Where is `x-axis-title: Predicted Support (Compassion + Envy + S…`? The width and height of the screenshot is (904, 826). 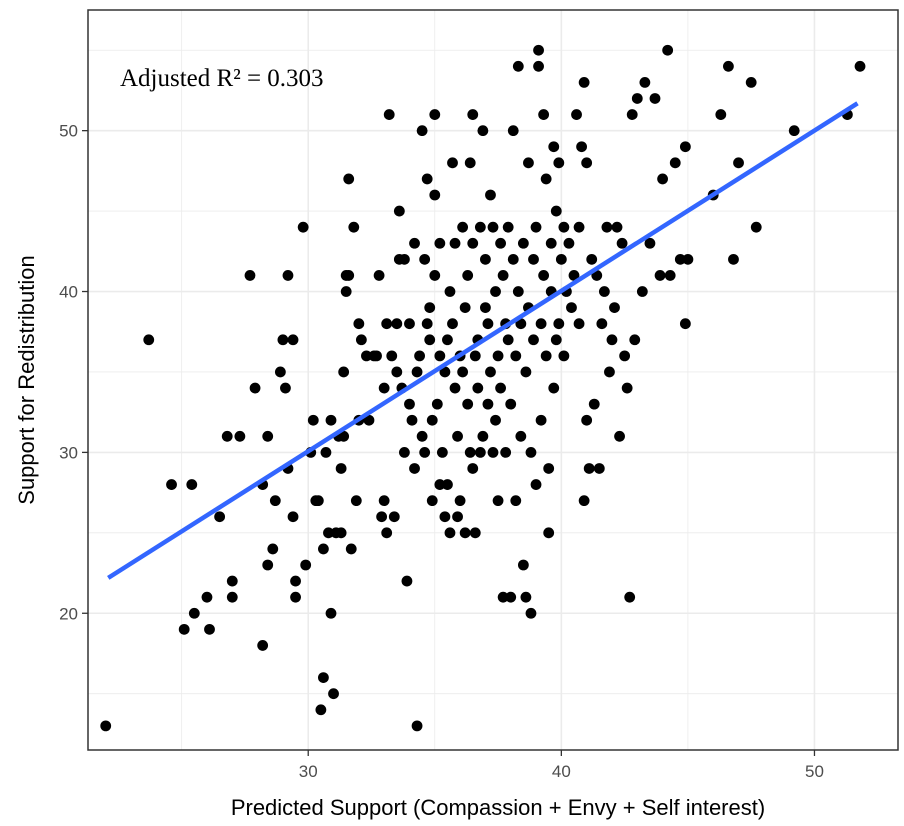
x-axis-title: Predicted Support (Compassion + Envy + S… is located at coordinates (498, 807).